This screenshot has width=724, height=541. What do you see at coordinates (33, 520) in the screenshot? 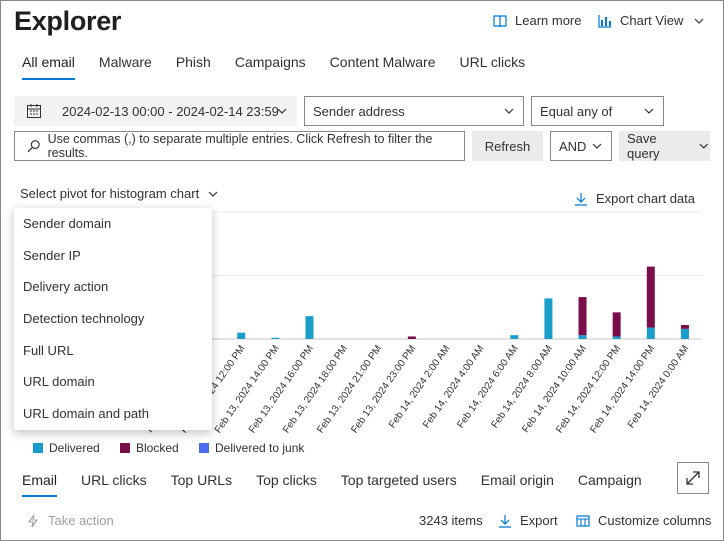
I see `lightning-icon` at bounding box center [33, 520].